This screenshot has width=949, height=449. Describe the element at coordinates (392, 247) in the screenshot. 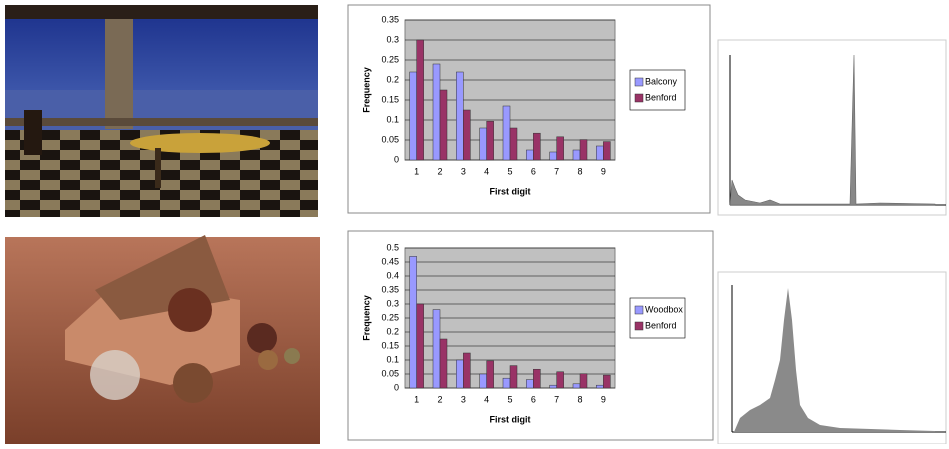

I see `y-tick-label: 0.5` at that location.